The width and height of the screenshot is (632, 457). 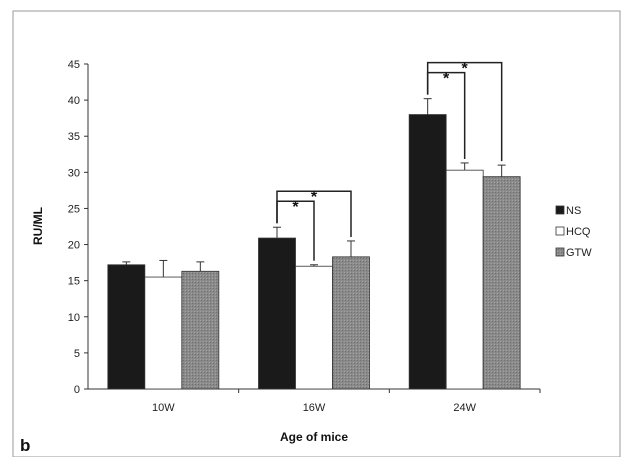 I want to click on y-tick-label: 30, so click(x=74, y=173).